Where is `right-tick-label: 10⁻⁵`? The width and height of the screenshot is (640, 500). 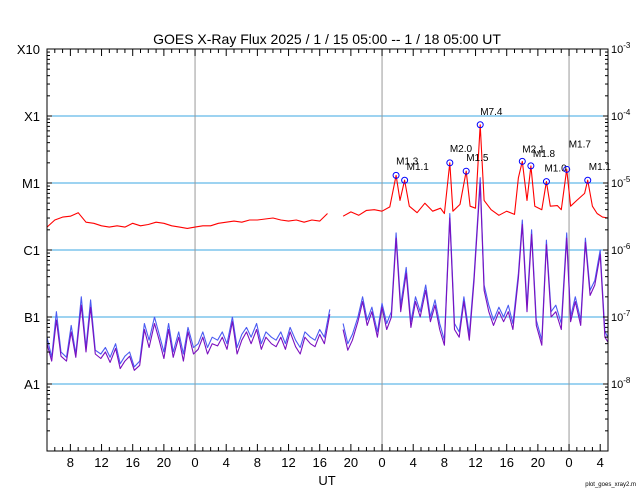
right-tick-label: 10⁻⁵ is located at coordinates (621, 182).